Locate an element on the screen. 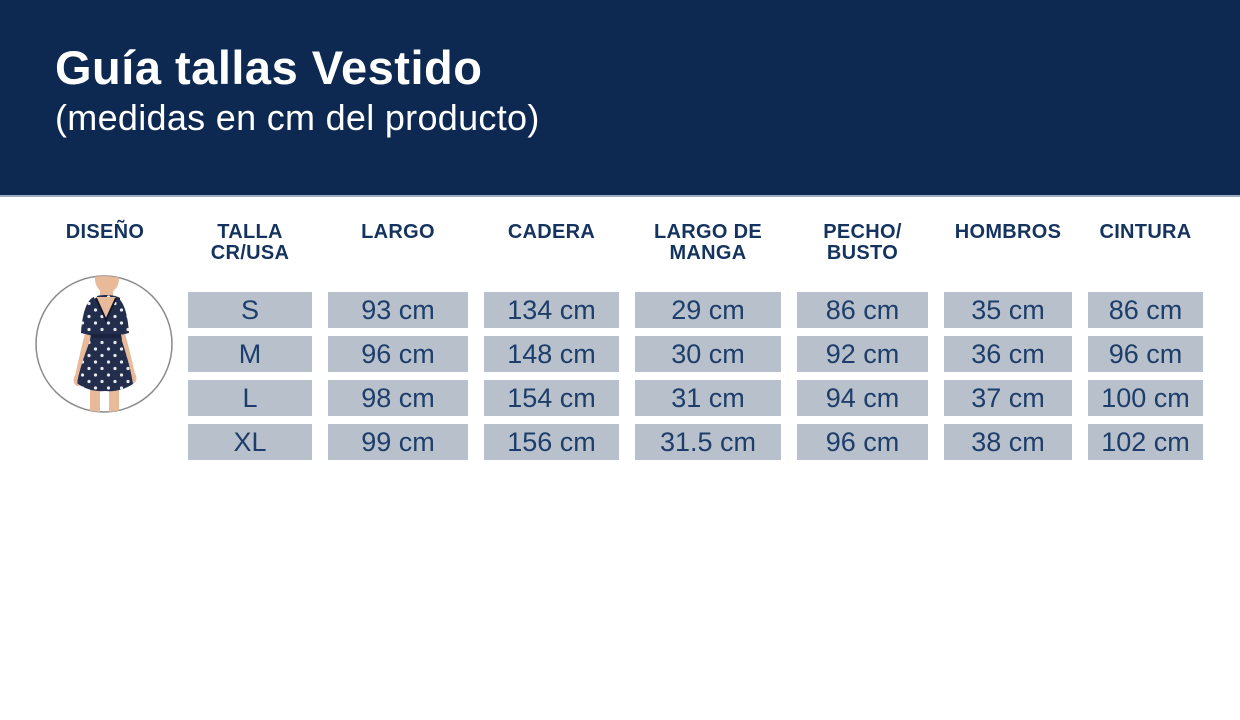  value-cell: 100 cm is located at coordinates (1145, 398).